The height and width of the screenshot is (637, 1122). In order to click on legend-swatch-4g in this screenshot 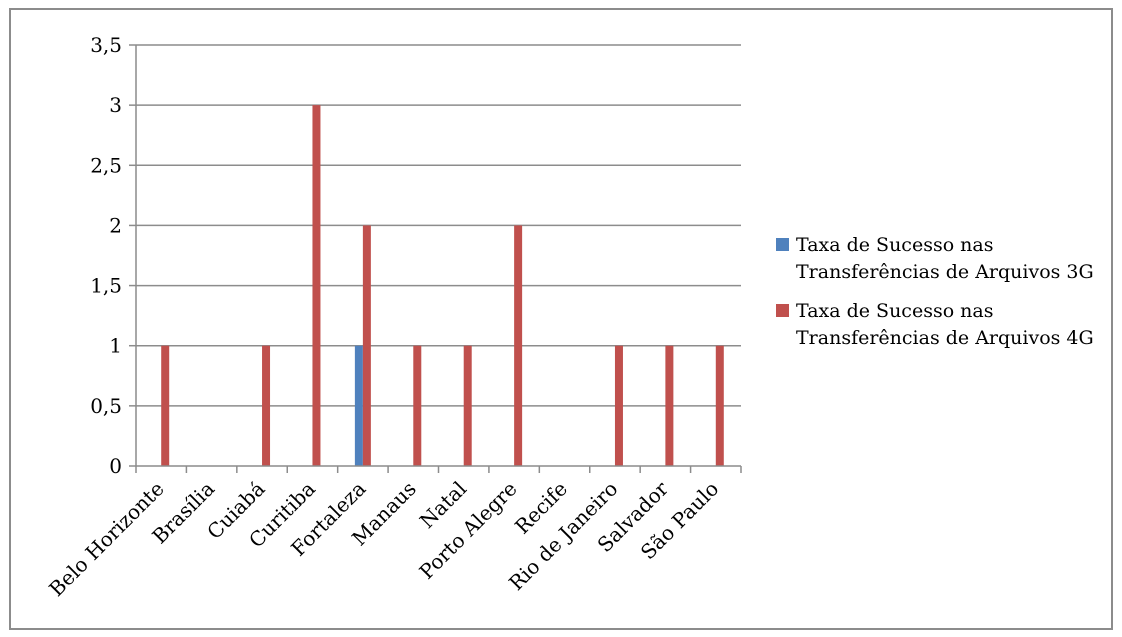, I will do `click(782, 310)`.